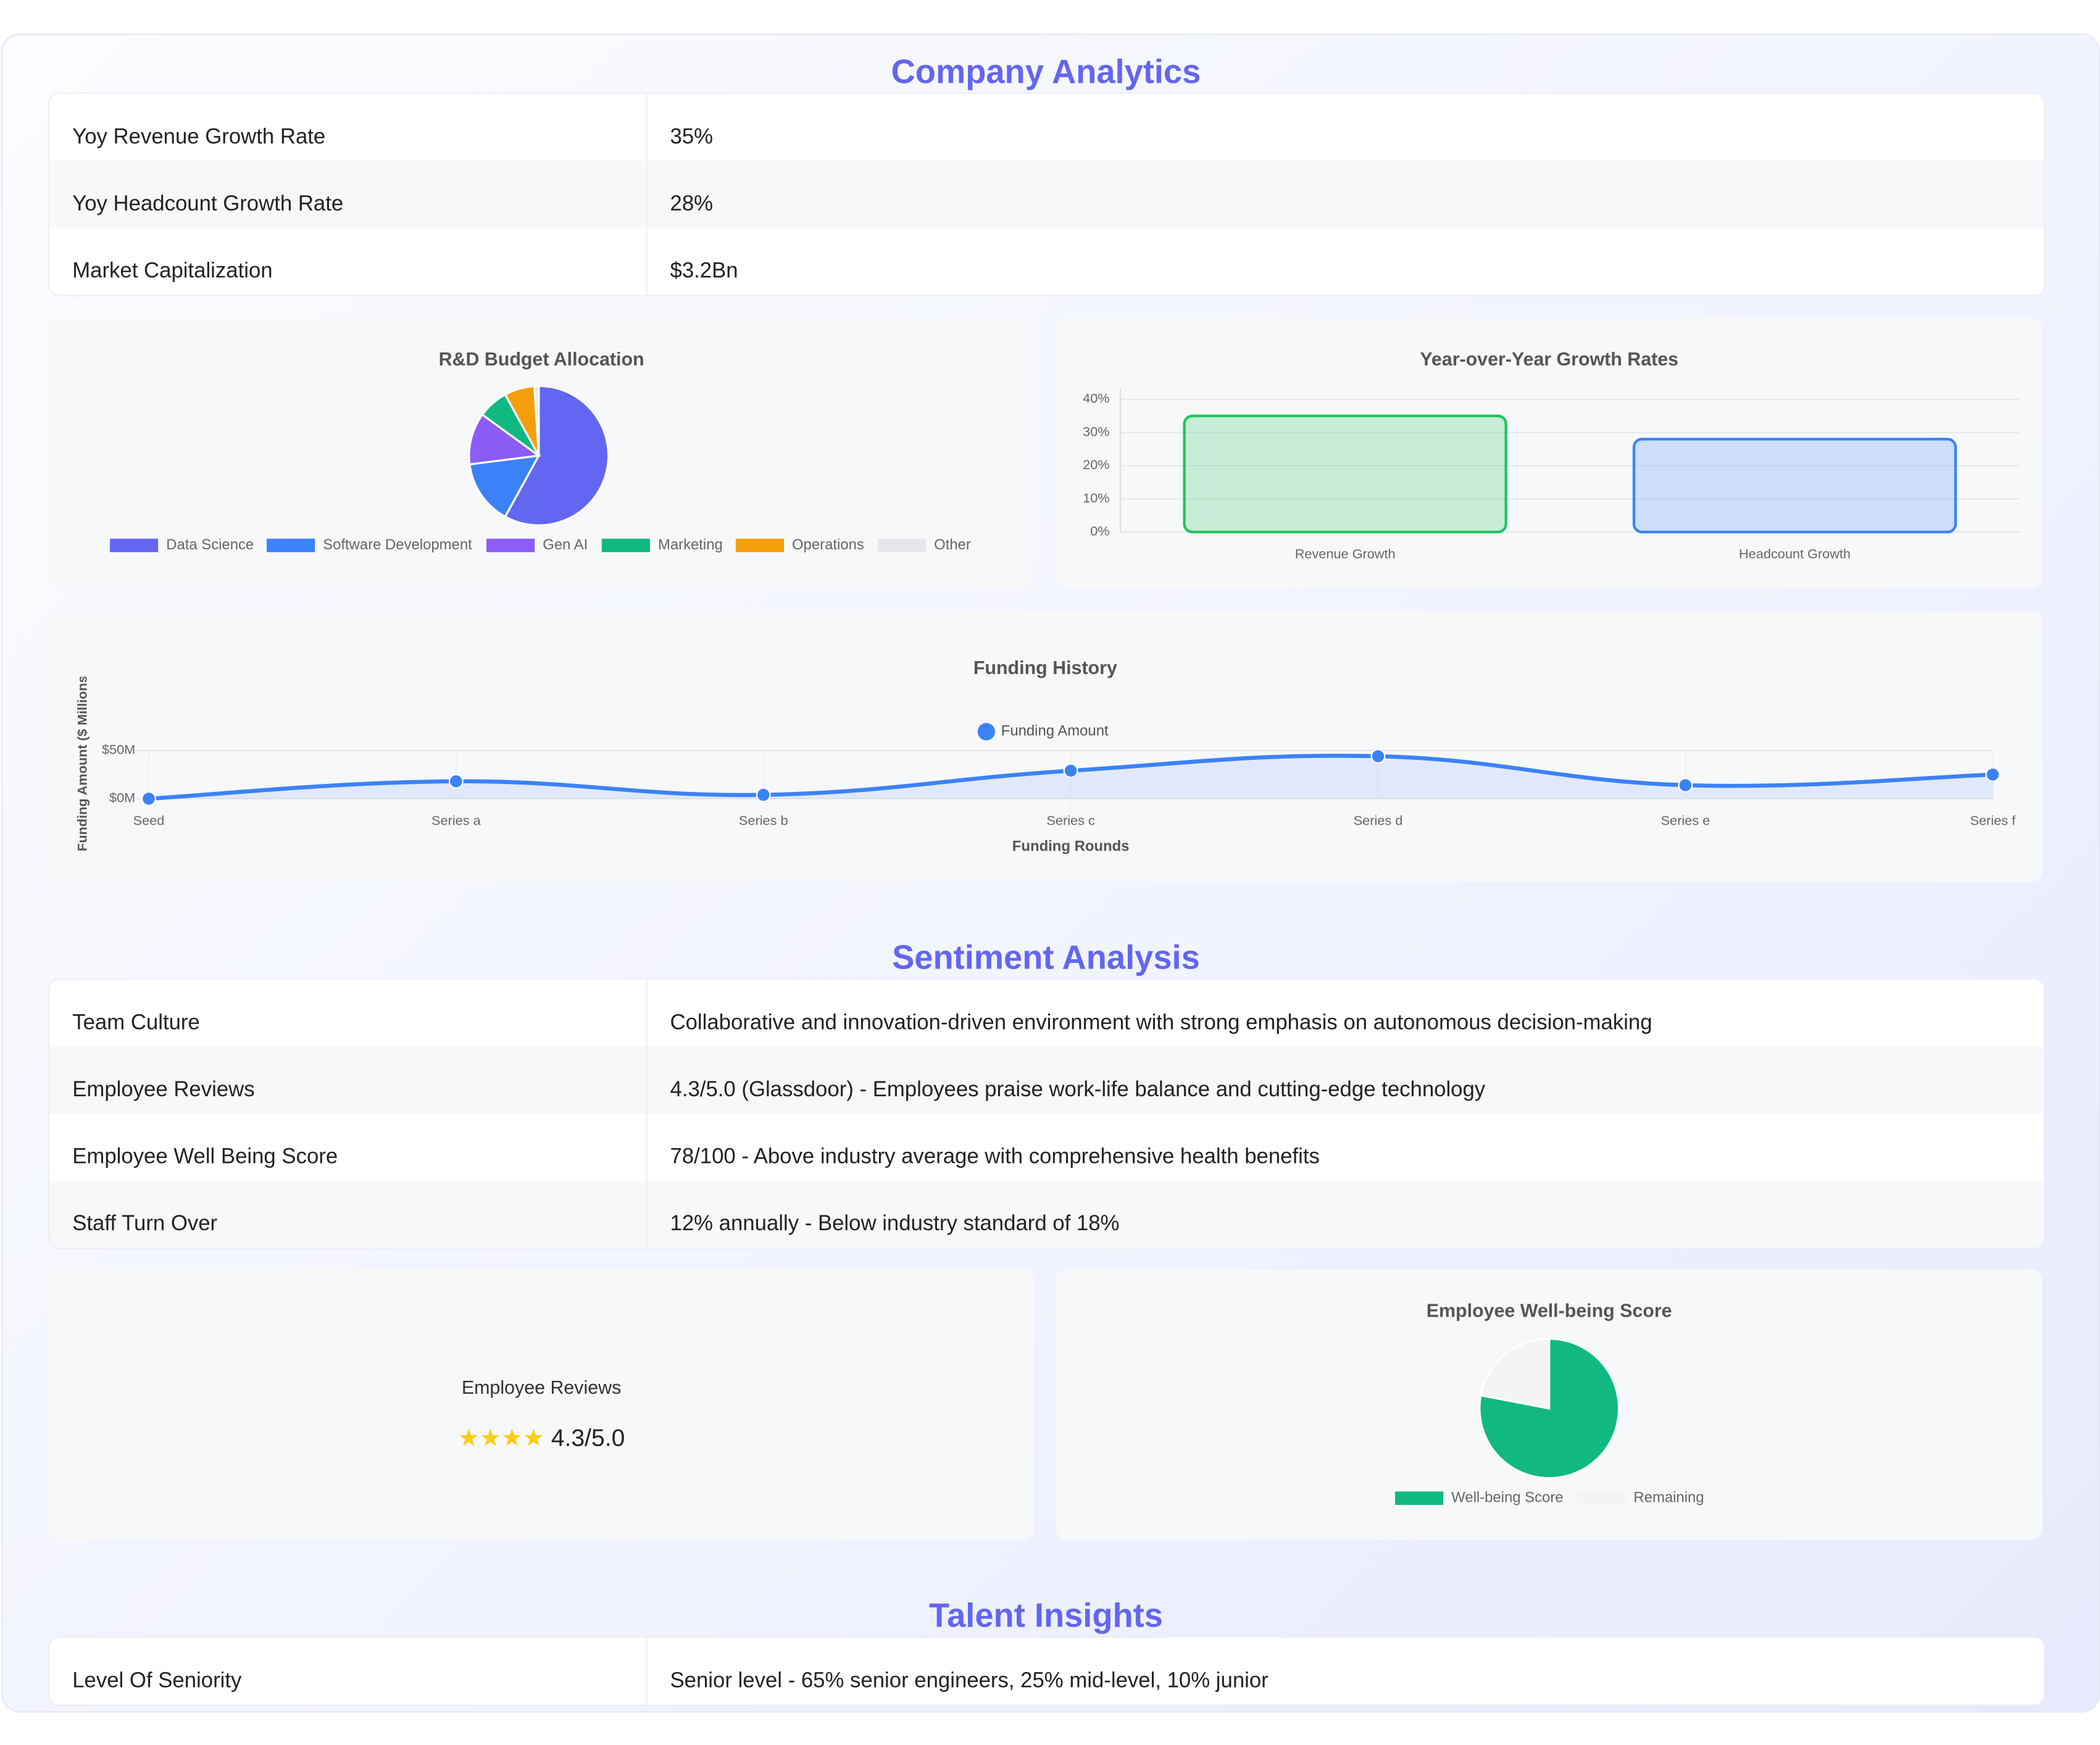 Image resolution: width=2100 pixels, height=1745 pixels. I want to click on legend-label: Data Science, so click(210, 544).